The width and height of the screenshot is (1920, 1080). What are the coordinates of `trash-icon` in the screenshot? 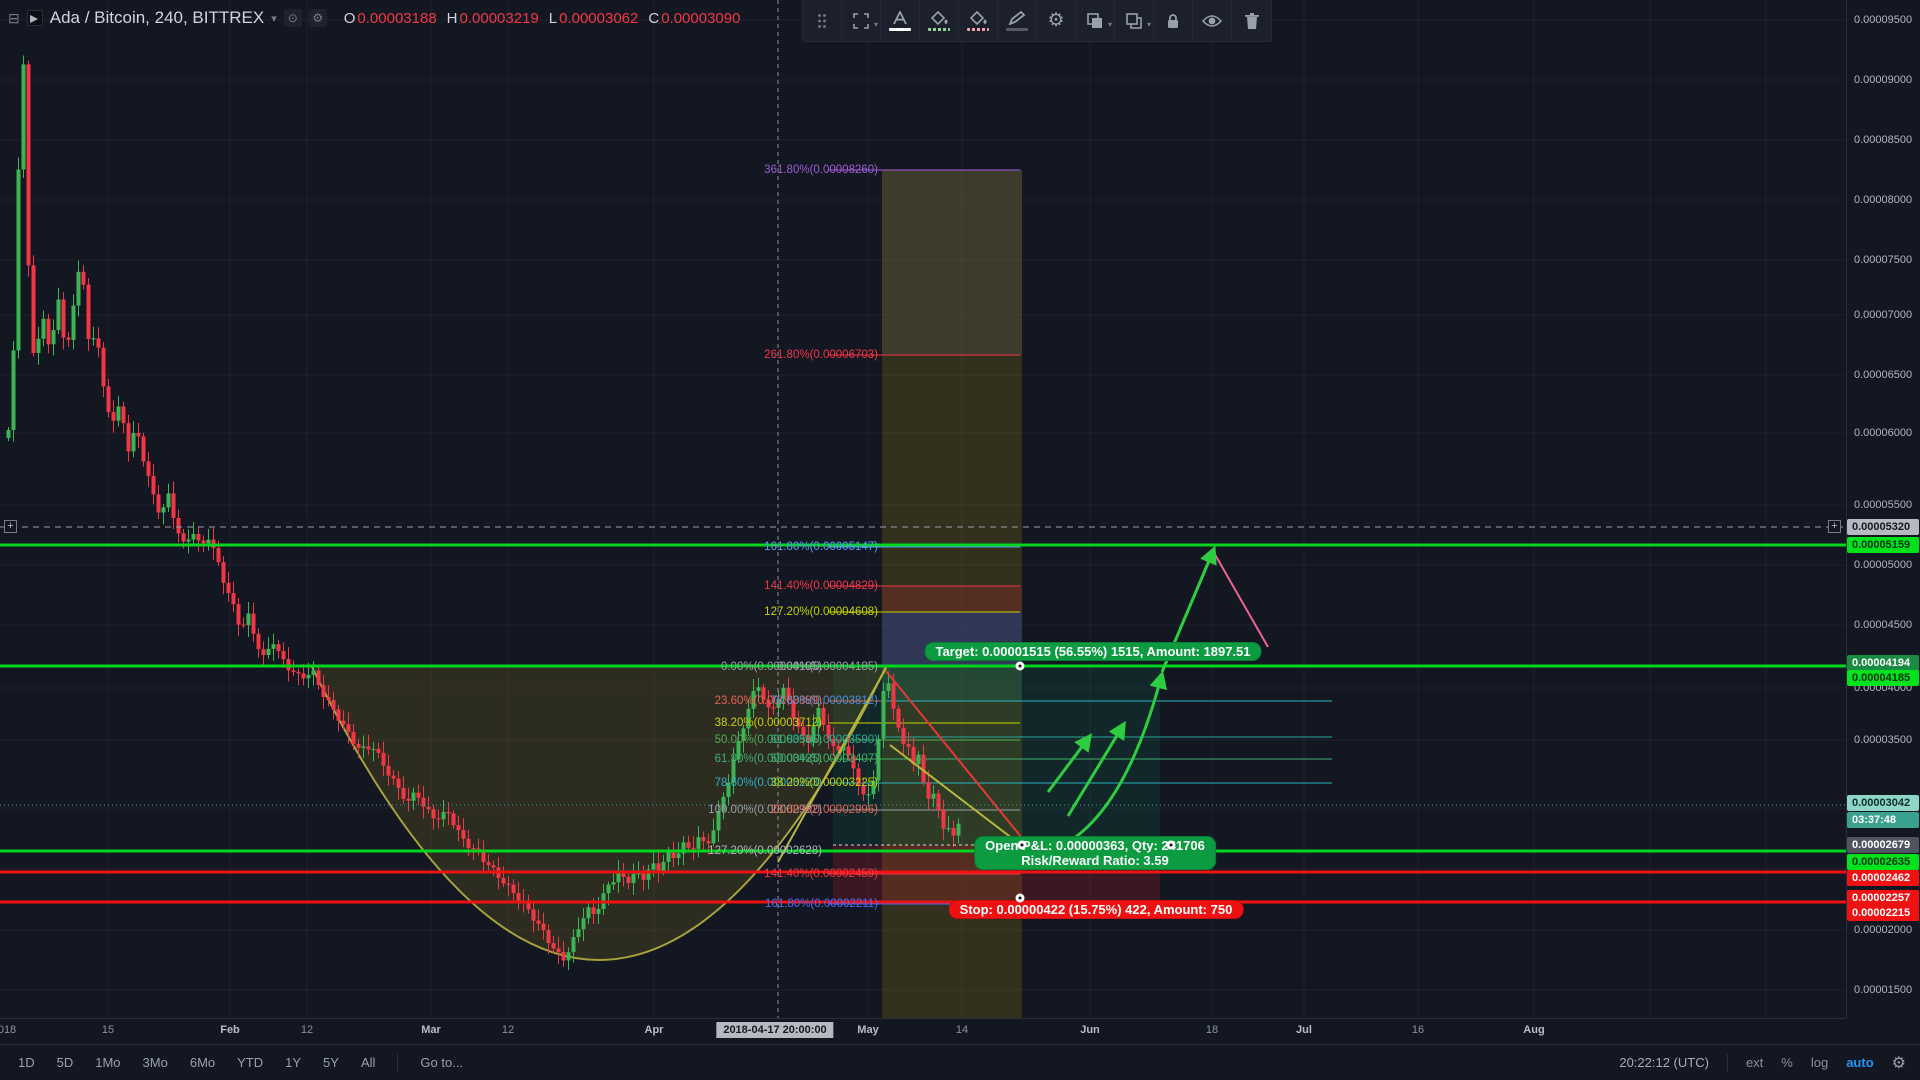 It's located at (1251, 20).